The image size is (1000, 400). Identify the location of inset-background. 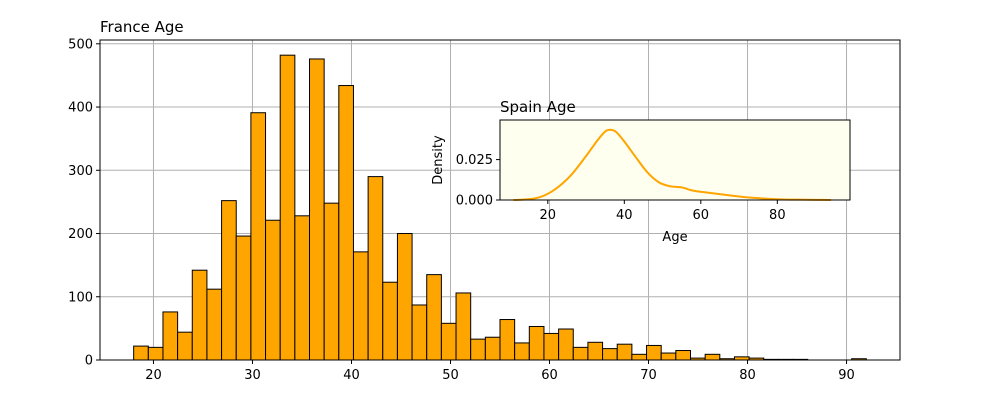
(675, 160).